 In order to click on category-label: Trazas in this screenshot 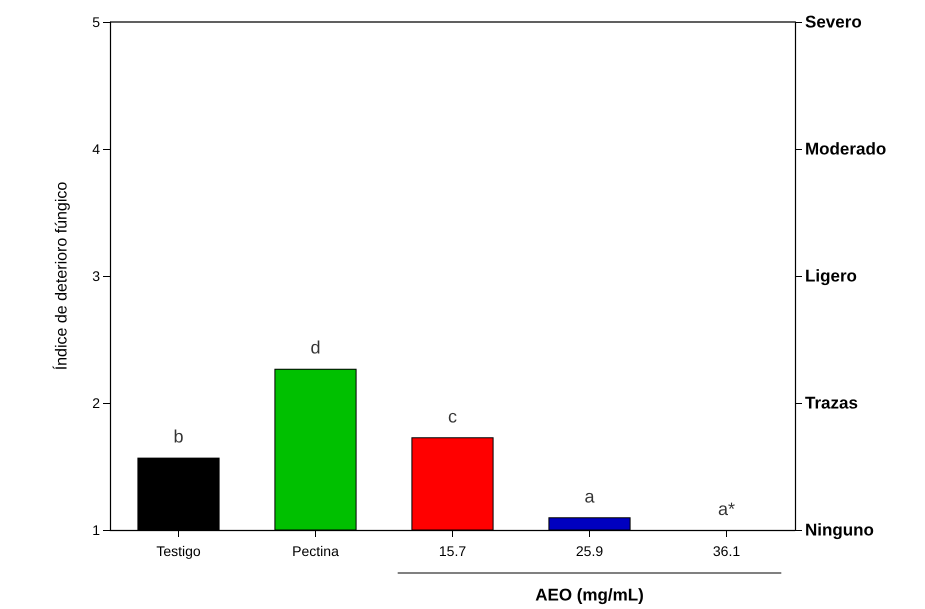, I will do `click(831, 403)`.